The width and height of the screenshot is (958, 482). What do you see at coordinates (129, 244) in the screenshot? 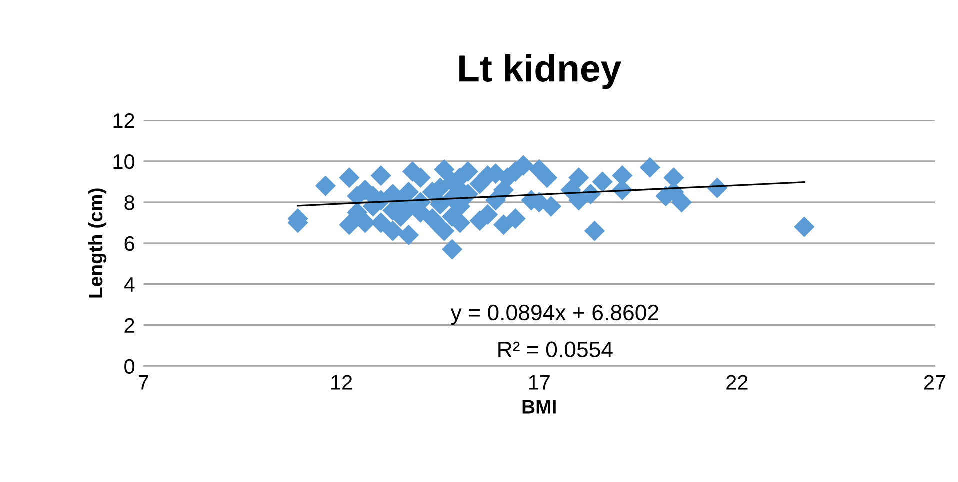
I see `y-tick-label: 6` at bounding box center [129, 244].